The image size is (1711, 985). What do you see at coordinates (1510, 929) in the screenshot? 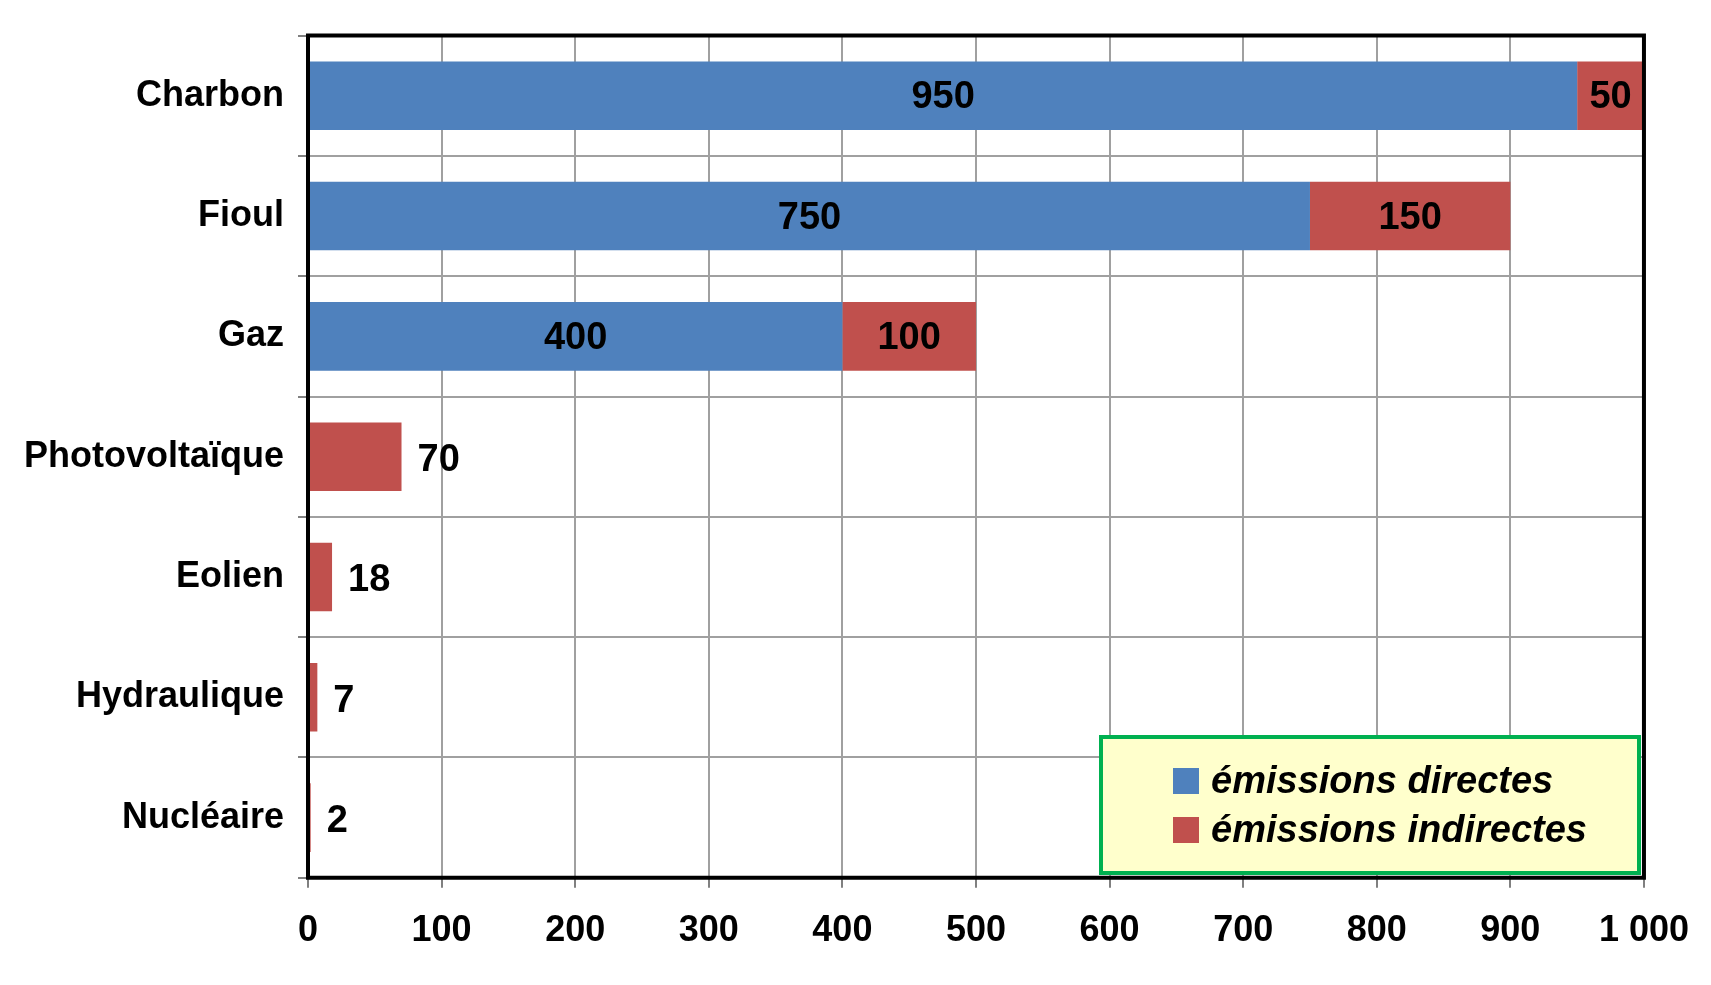
I see `x-tick-label: 900` at bounding box center [1510, 929].